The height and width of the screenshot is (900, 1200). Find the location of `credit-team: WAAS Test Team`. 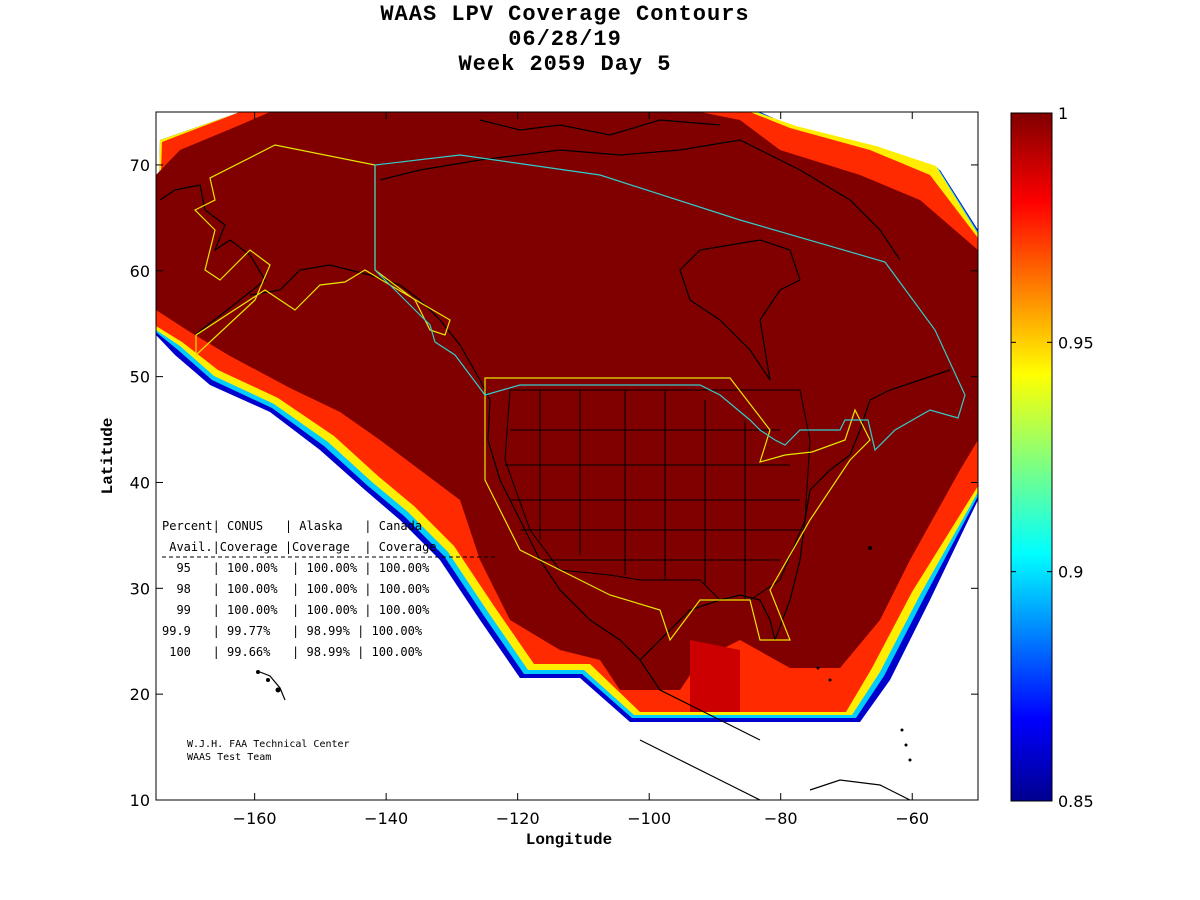

credit-team: WAAS Test Team is located at coordinates (229, 757).